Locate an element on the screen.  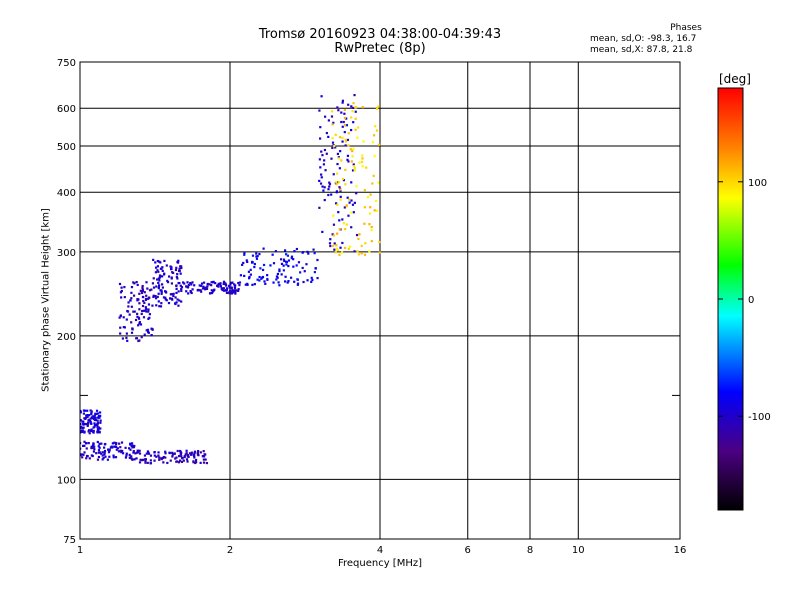
x-tick-label: 1 is located at coordinates (80, 550).